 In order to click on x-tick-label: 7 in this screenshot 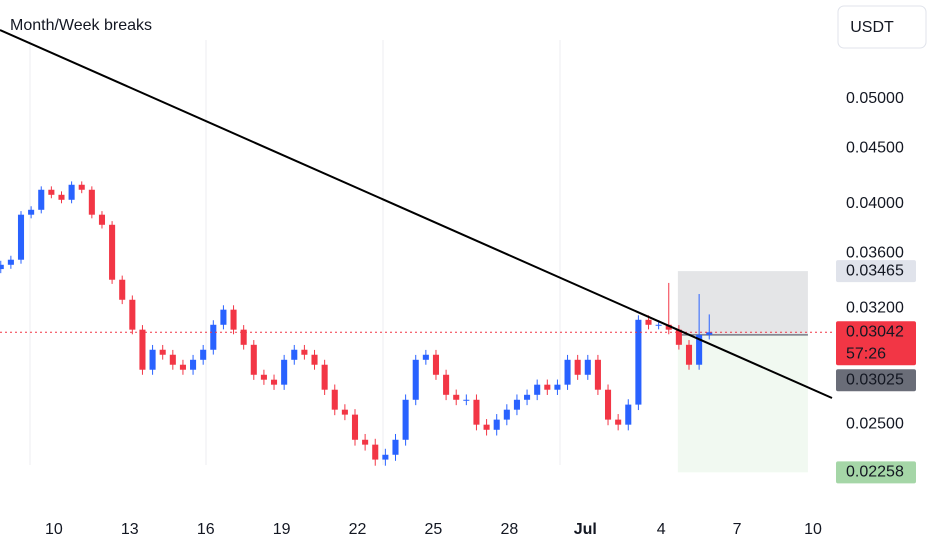, I will do `click(737, 529)`.